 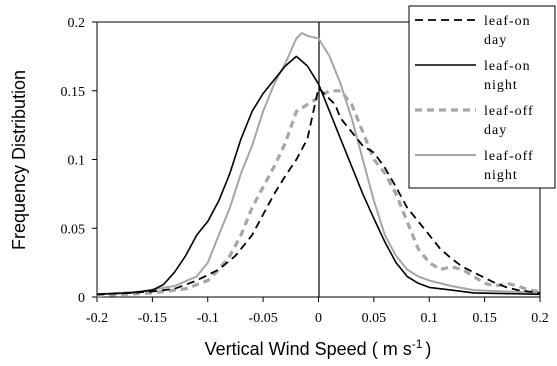 What do you see at coordinates (73, 229) in the screenshot?
I see `y-tick-label: 0.05` at bounding box center [73, 229].